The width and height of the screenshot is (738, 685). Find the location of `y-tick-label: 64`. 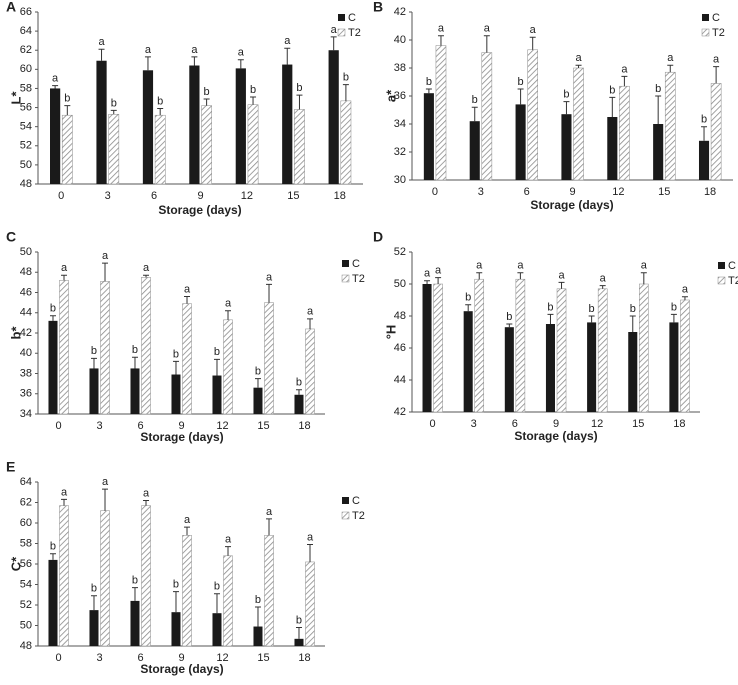

y-tick-label: 64 is located at coordinates (26, 31).